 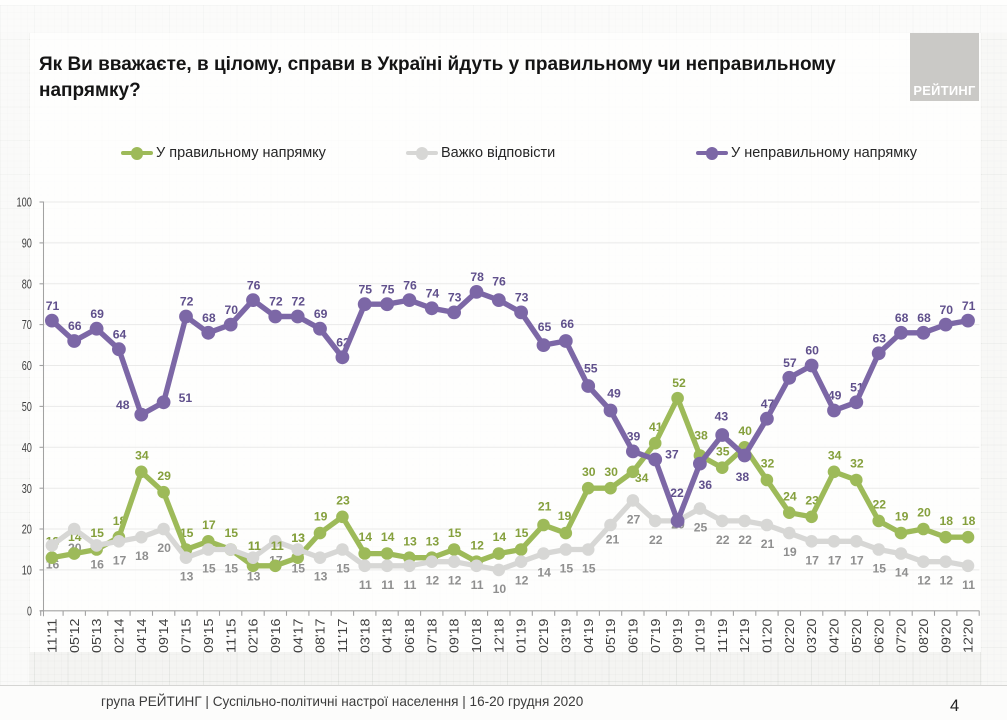 I want to click on svg-text: 11'19, so click(x=722, y=636).